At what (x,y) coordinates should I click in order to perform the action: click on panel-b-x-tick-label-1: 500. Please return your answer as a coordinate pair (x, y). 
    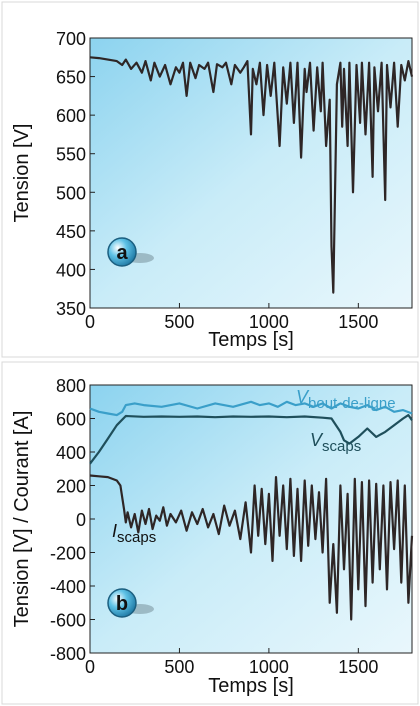
    Looking at the image, I should click on (179, 667).